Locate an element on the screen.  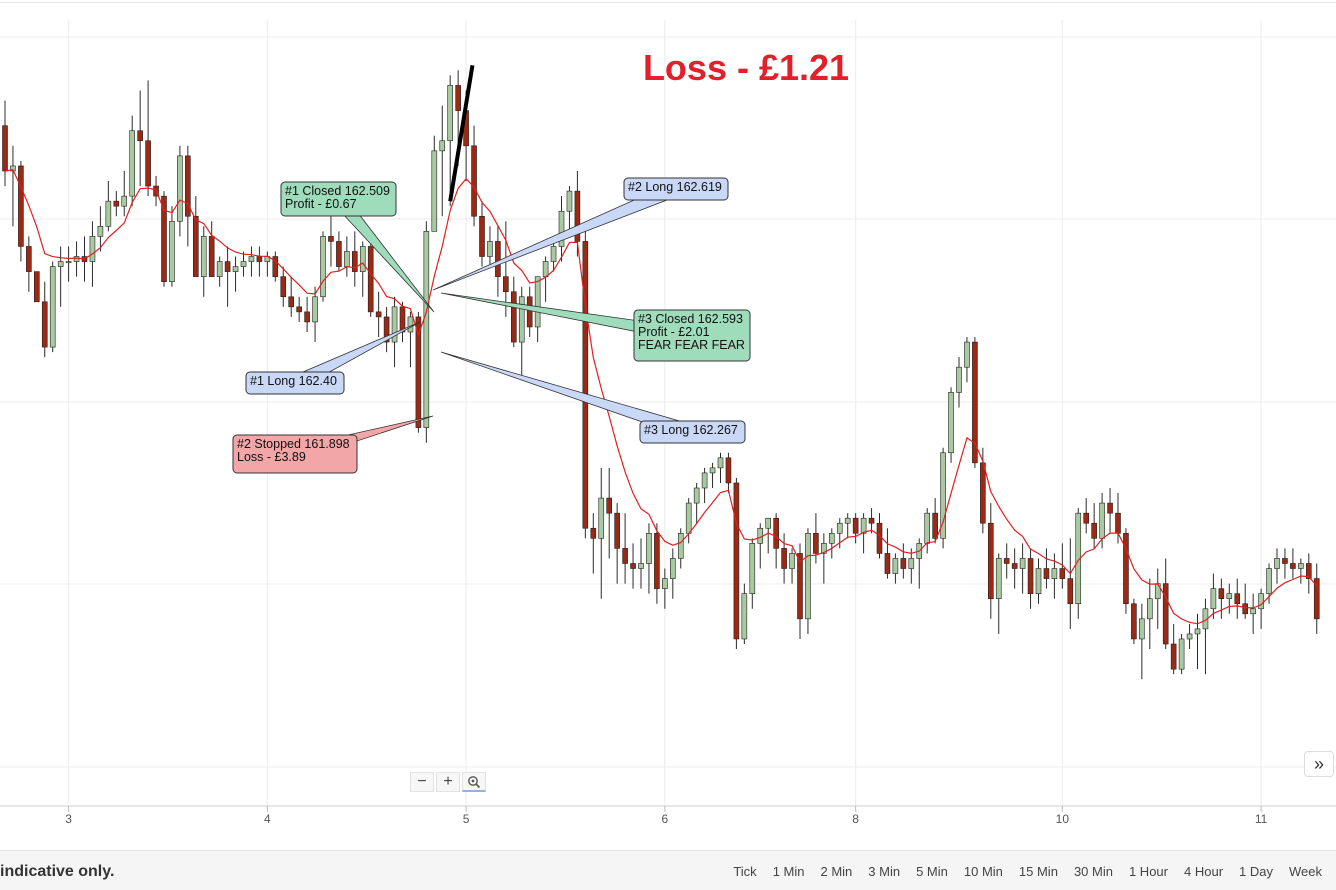
x-tick-label: 4 is located at coordinates (267, 819).